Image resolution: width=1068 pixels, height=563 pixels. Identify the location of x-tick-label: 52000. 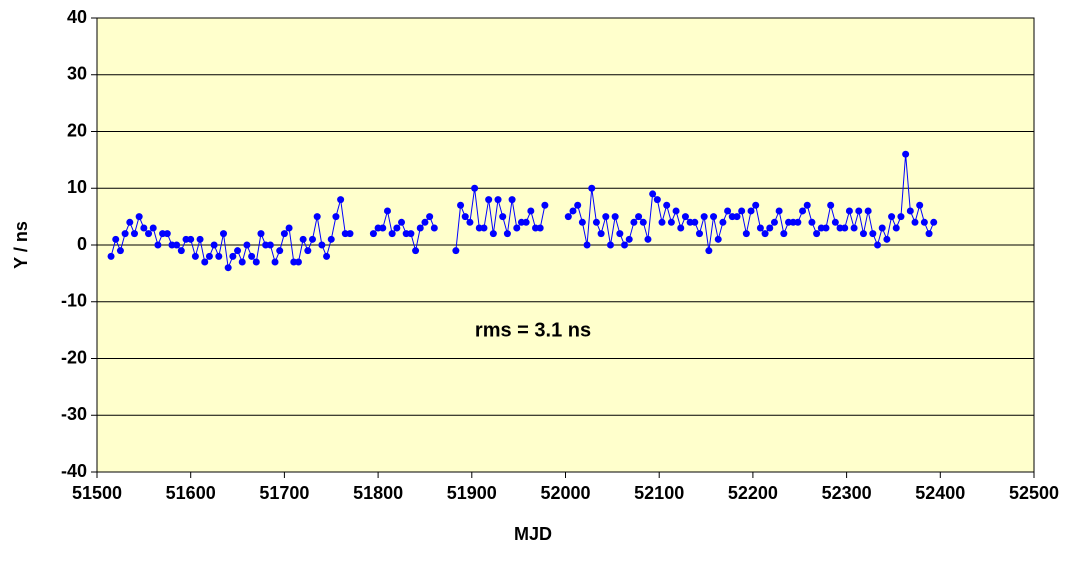
(565, 493).